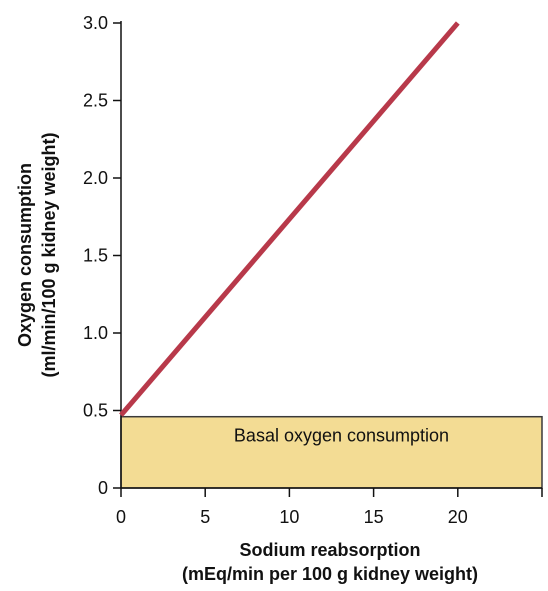  I want to click on y-axis-title-line2: (ml/min/100 g kidney weight), so click(49, 254).